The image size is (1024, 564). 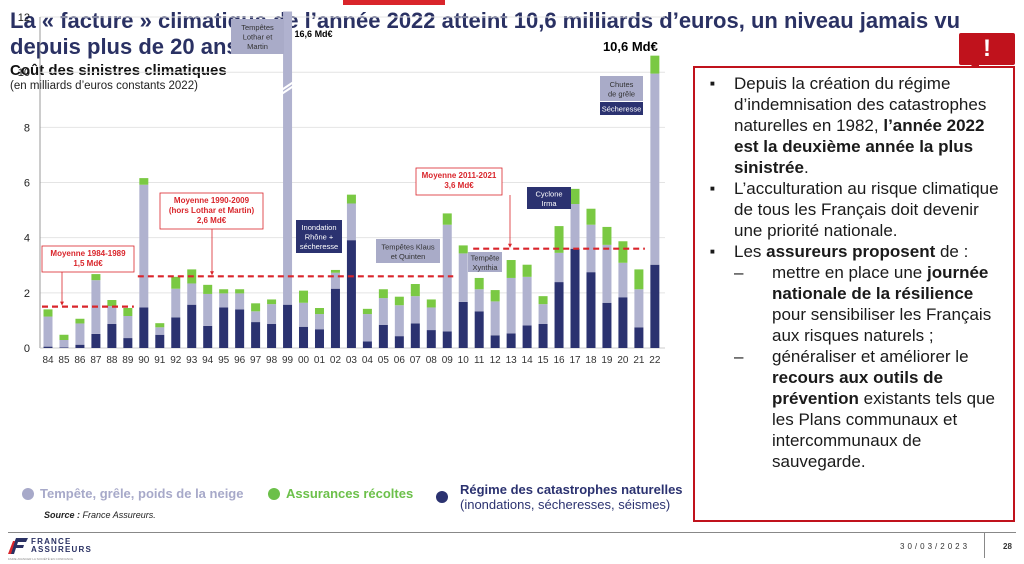 What do you see at coordinates (128, 360) in the screenshot?
I see `x-tick-label: 89` at bounding box center [128, 360].